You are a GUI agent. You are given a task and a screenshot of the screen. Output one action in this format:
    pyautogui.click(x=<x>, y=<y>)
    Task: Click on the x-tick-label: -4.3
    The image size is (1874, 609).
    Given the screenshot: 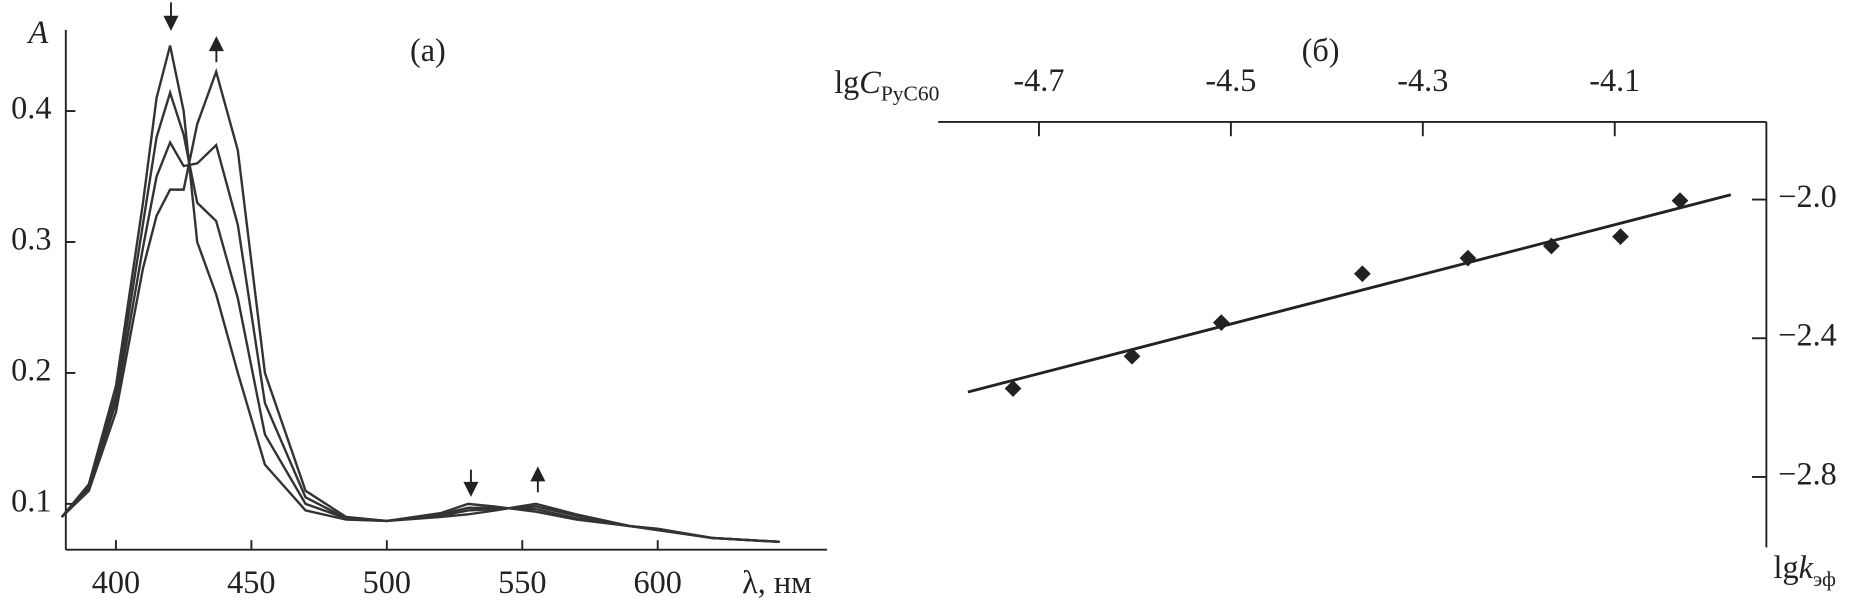 What is the action you would take?
    pyautogui.click(x=1422, y=80)
    